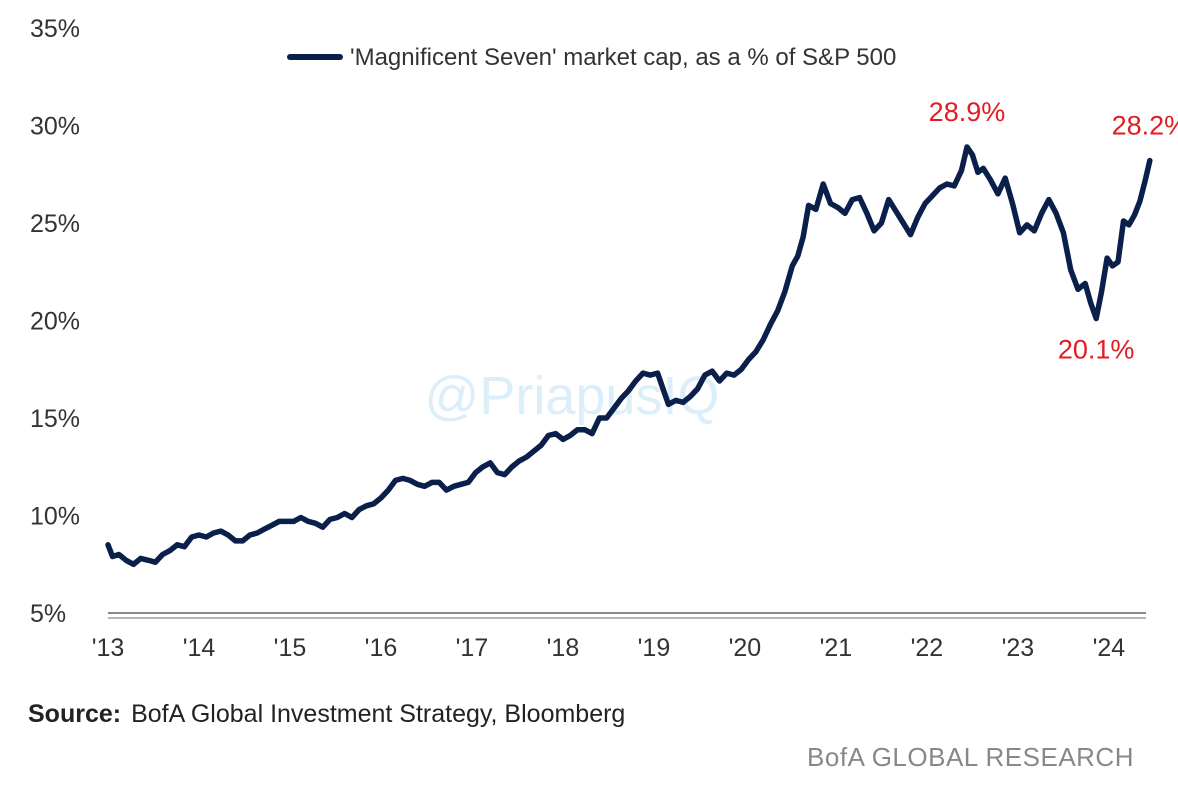 The image size is (1178, 800). I want to click on x-tick-label-16: '16, so click(381, 648).